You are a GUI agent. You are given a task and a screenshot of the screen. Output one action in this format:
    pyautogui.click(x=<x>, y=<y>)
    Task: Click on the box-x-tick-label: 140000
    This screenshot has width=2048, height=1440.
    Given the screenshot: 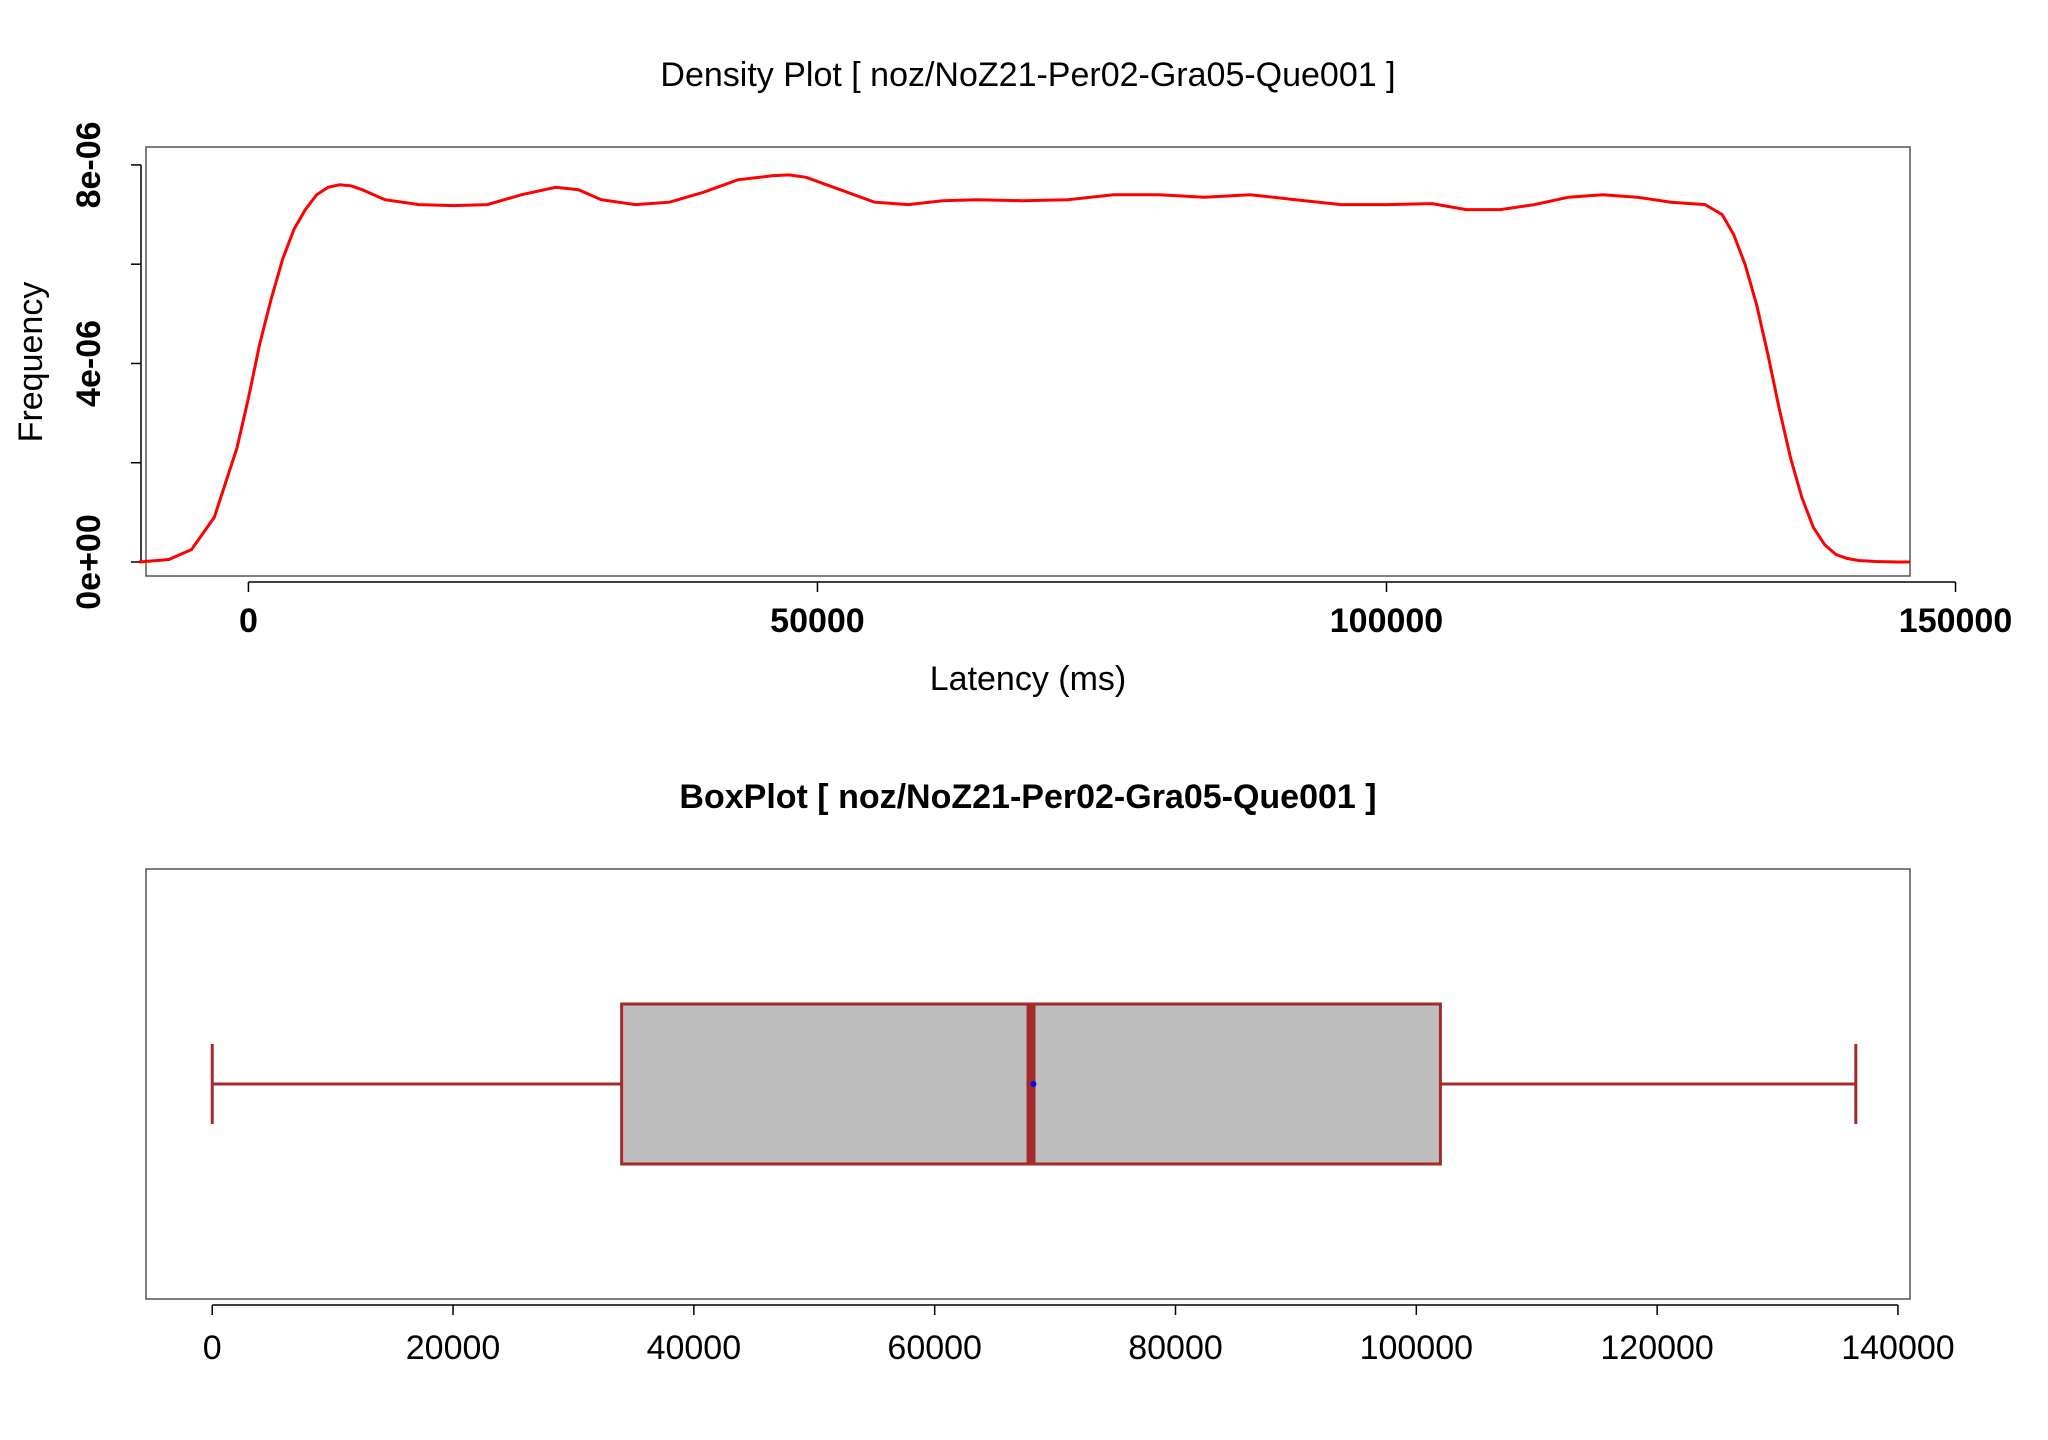 What is the action you would take?
    pyautogui.click(x=1897, y=1348)
    